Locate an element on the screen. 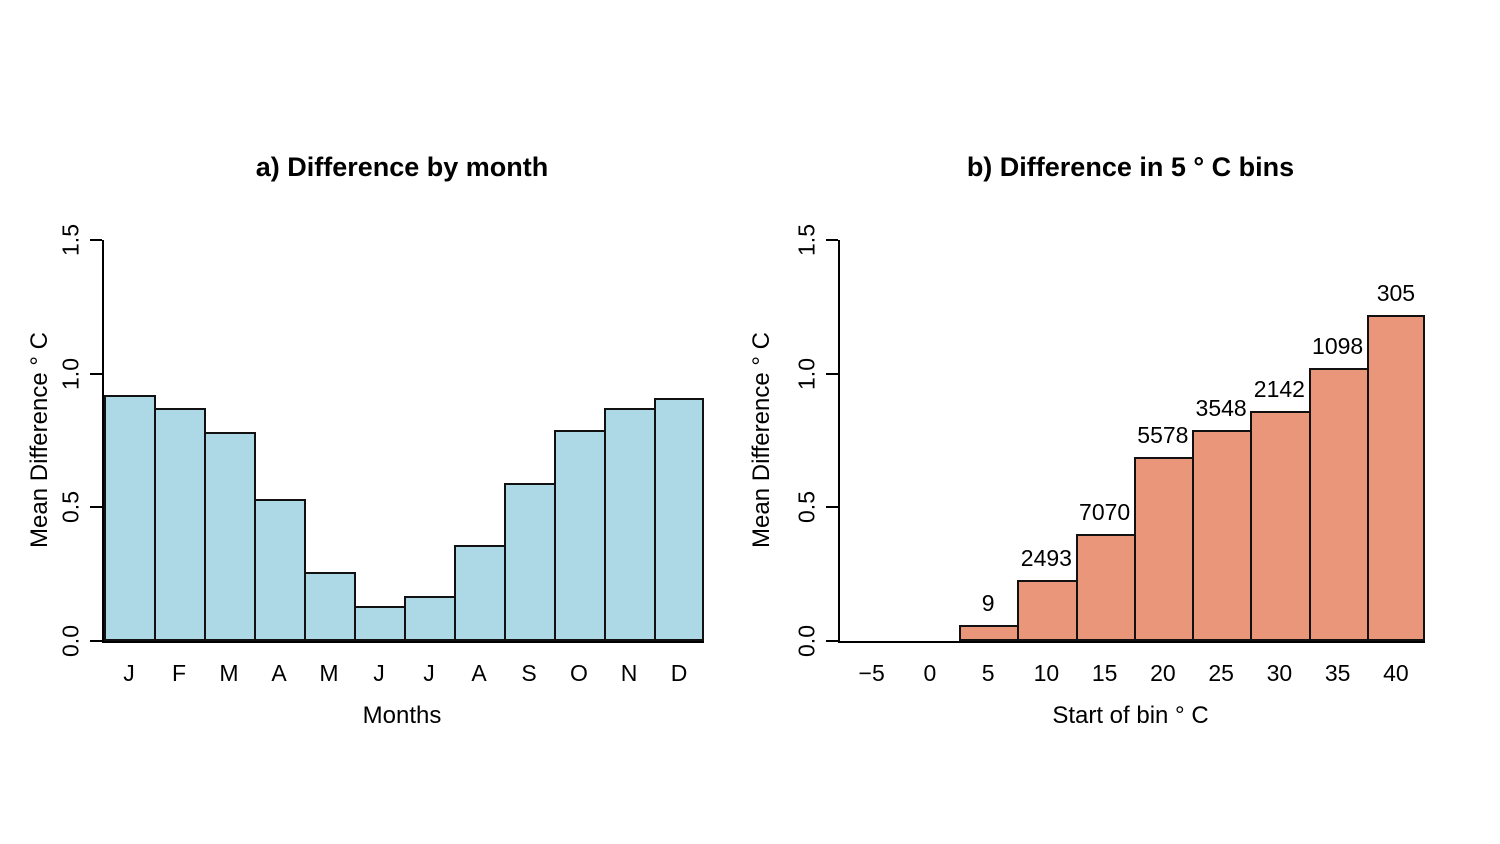 The image size is (1500, 844). chart-title-a: a) Difference by month is located at coordinates (402, 167).